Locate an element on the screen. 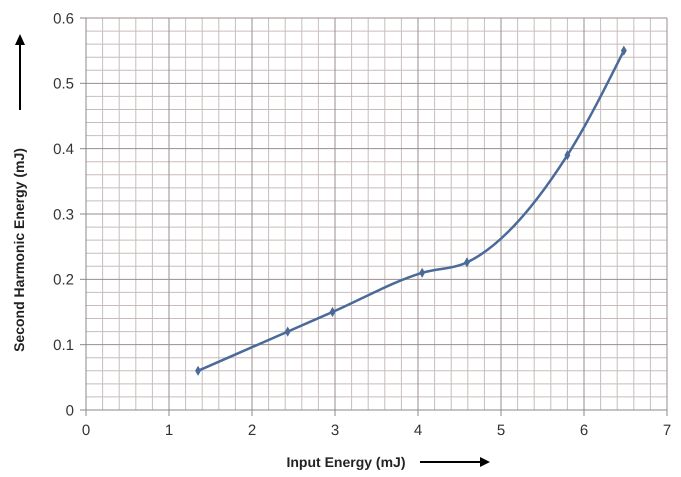 The height and width of the screenshot is (477, 681). y-axis-title: Second Harmonic Energy (mJ) is located at coordinates (19, 250).